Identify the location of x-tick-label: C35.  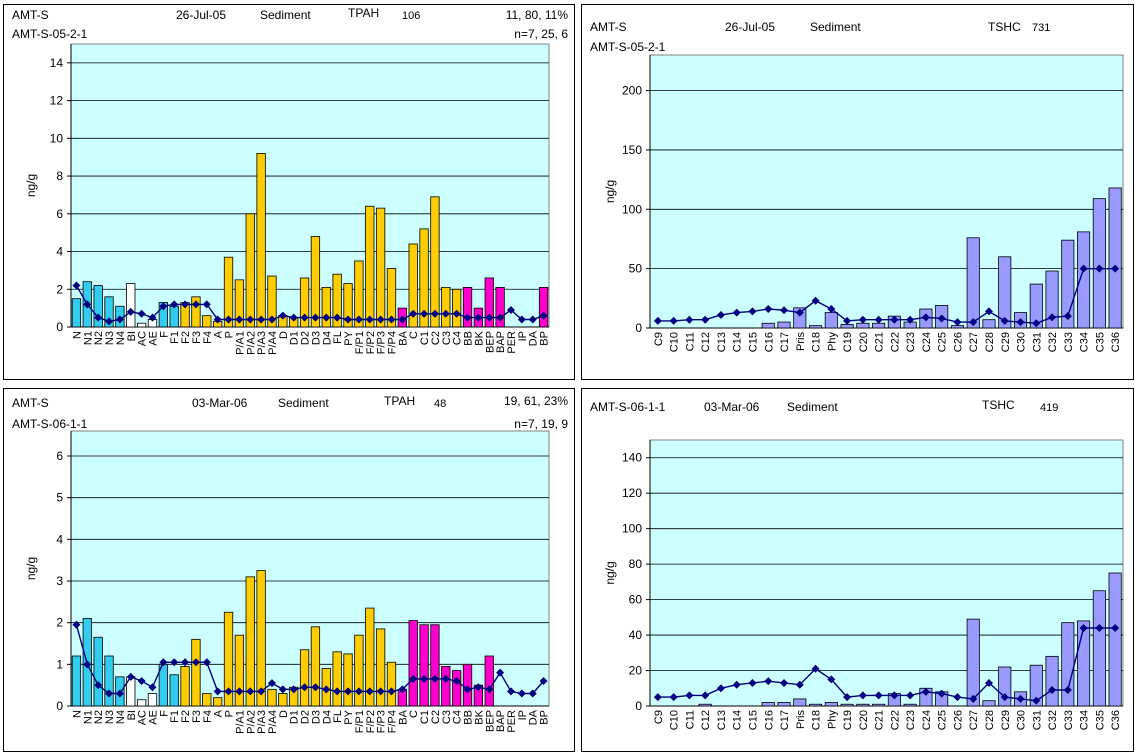
(1100, 342).